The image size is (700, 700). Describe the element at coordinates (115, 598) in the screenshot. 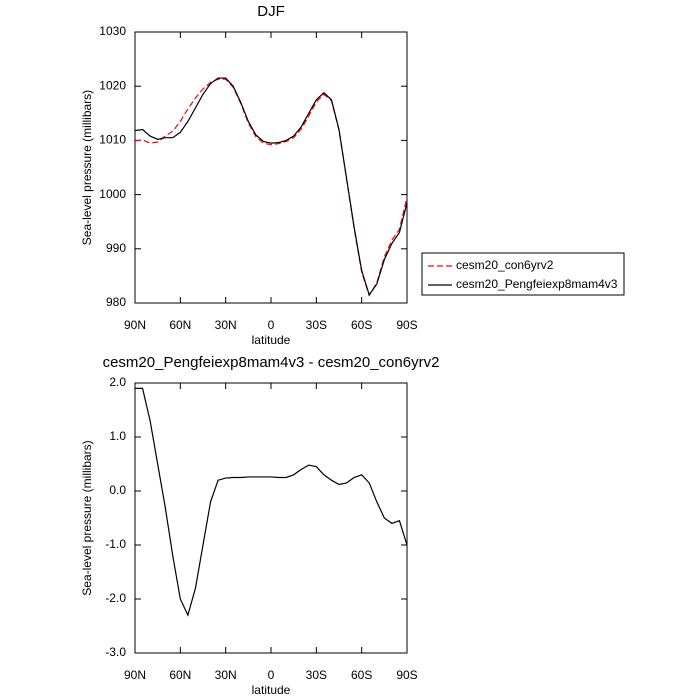

I see `y-tick-label: -2.0` at that location.